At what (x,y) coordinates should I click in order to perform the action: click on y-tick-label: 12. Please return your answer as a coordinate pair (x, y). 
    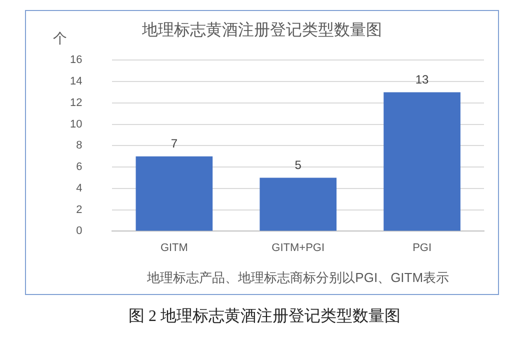
    Looking at the image, I should click on (76, 102).